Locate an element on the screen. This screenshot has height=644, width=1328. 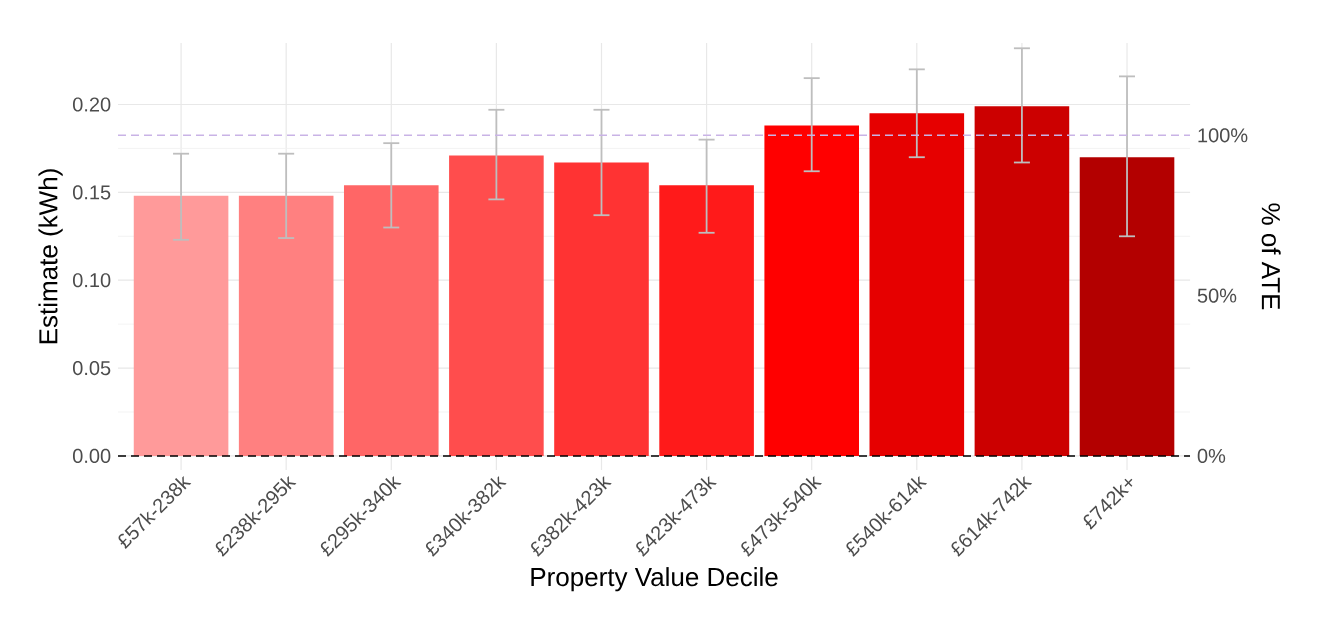
y2-tick-label: 100% is located at coordinates (1223, 135).